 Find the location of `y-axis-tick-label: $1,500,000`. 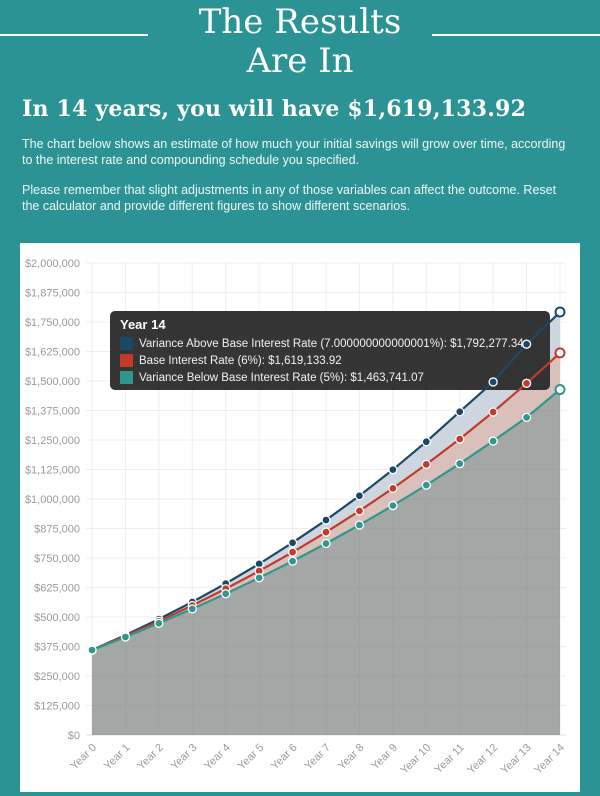

y-axis-tick-label: $1,500,000 is located at coordinates (52, 382).